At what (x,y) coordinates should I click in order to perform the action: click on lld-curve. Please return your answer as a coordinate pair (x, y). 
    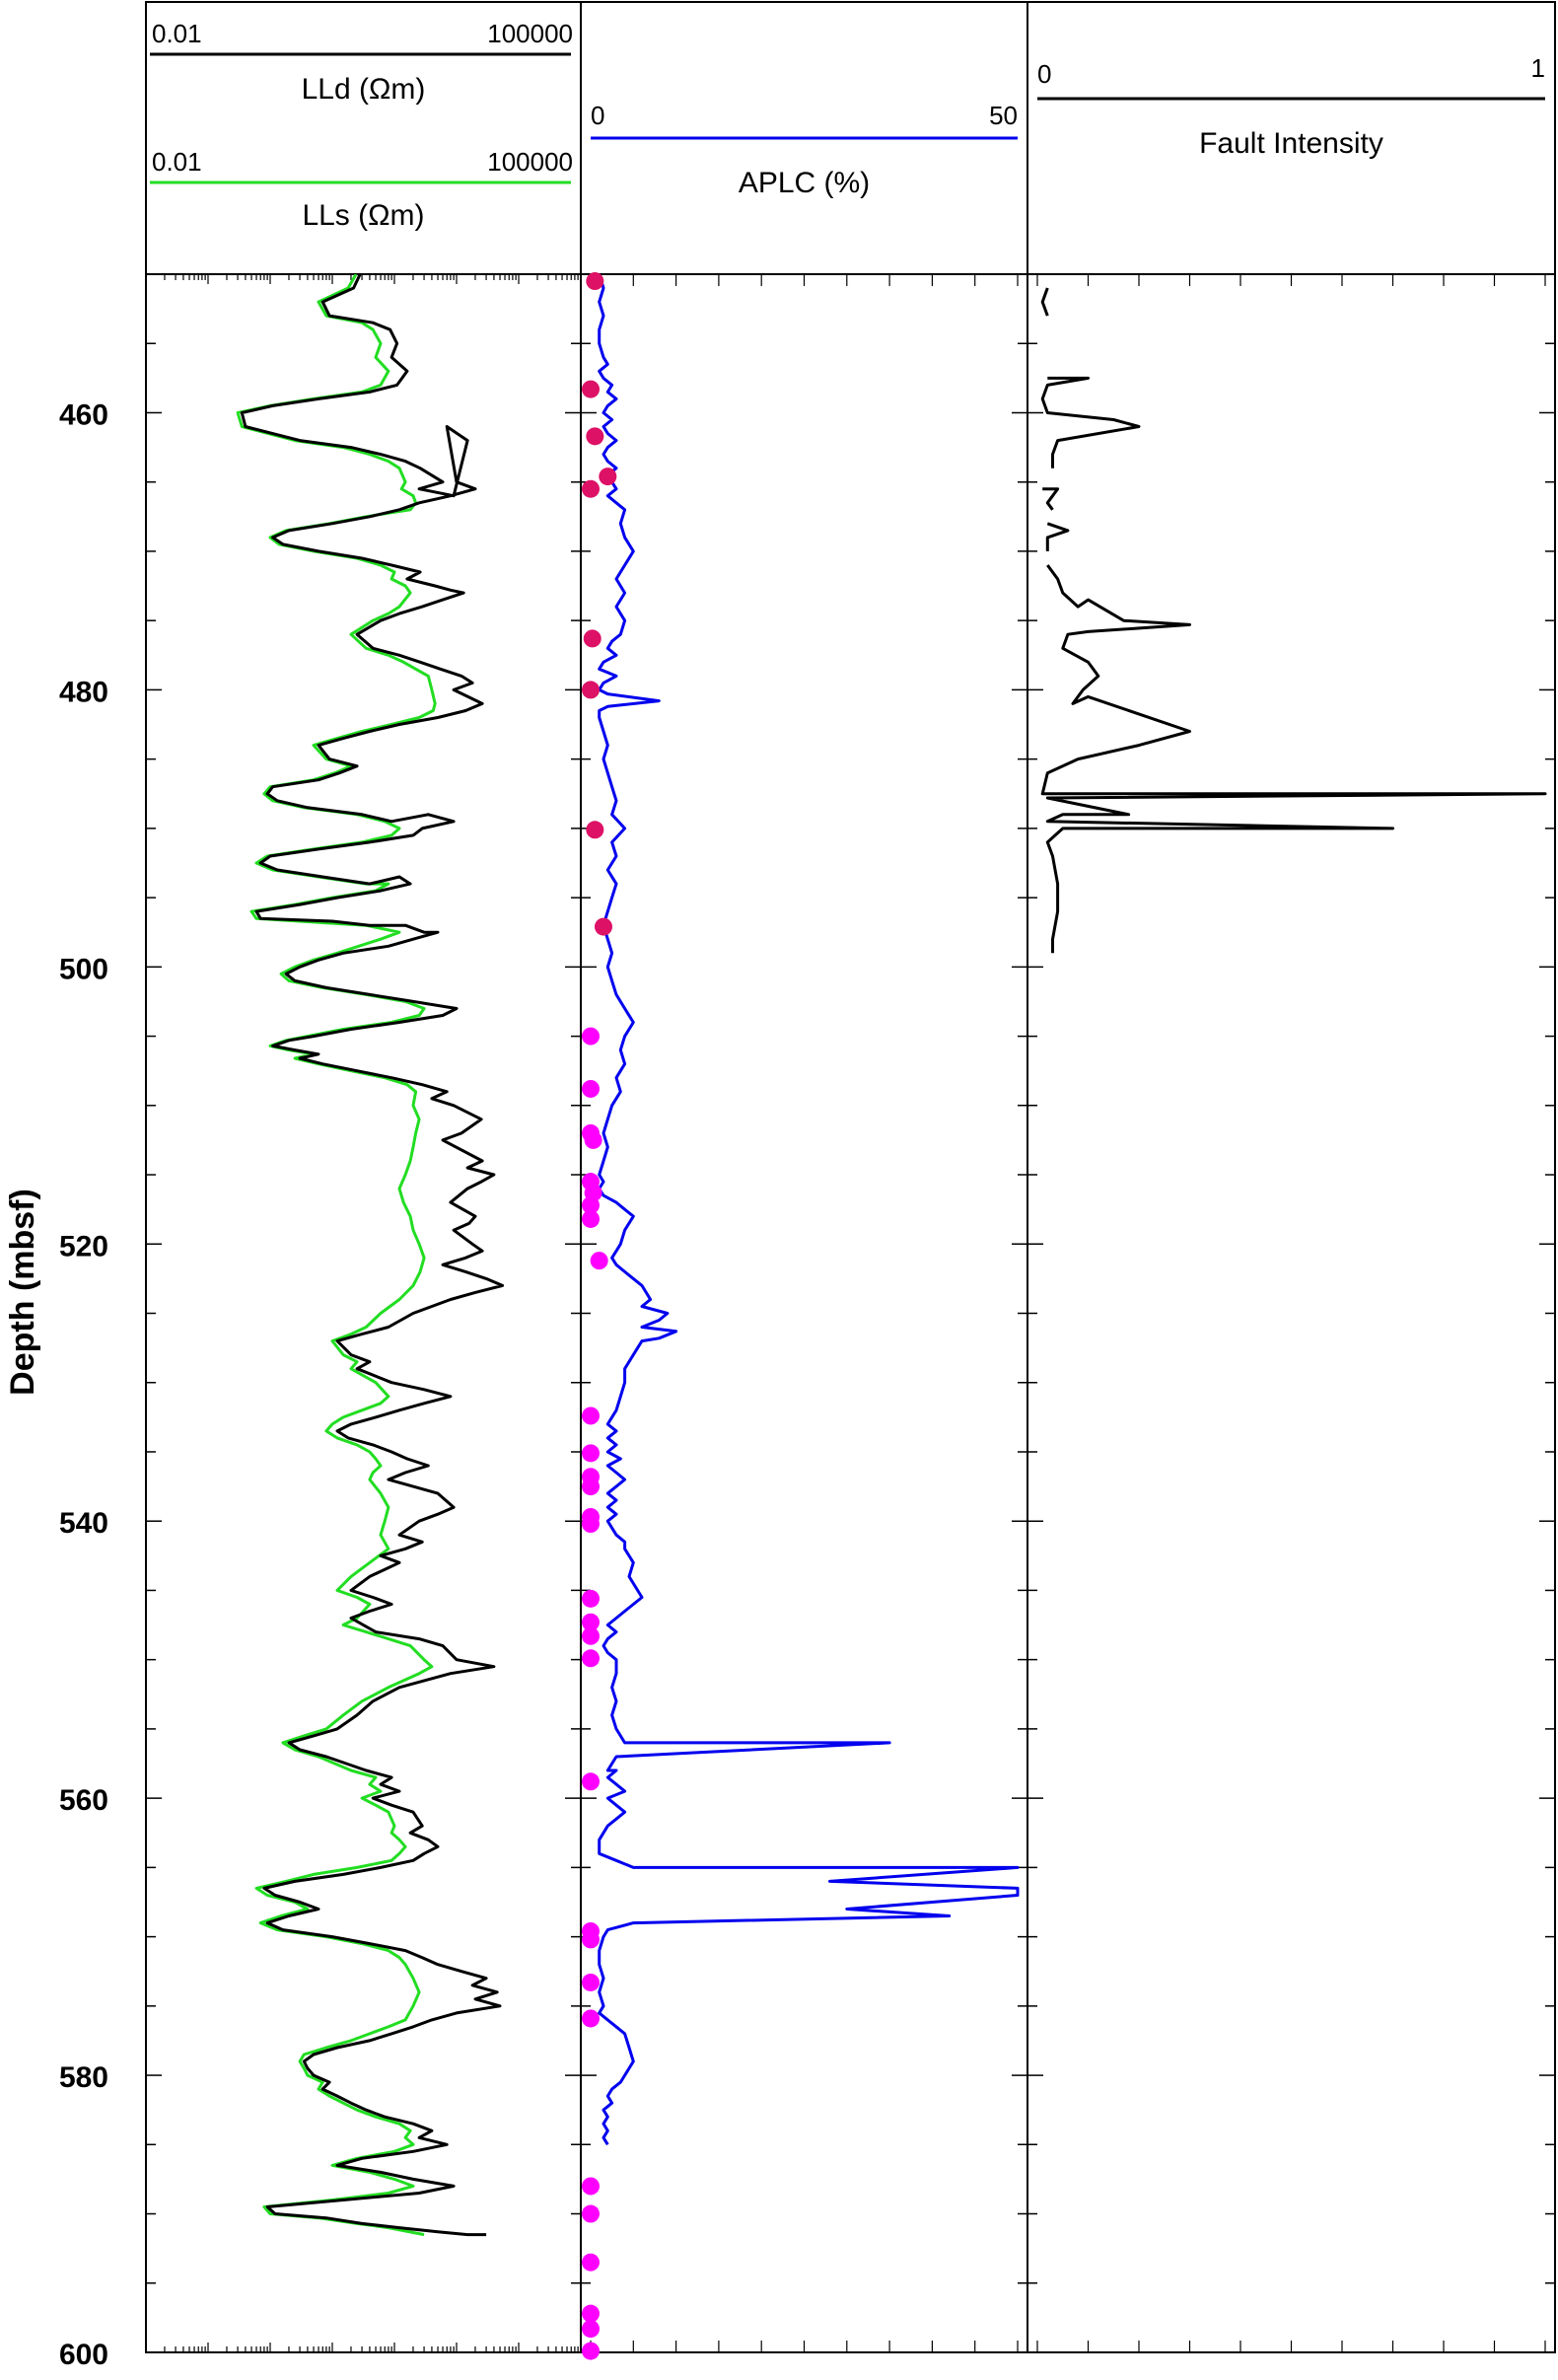
    Looking at the image, I should click on (372, 1255).